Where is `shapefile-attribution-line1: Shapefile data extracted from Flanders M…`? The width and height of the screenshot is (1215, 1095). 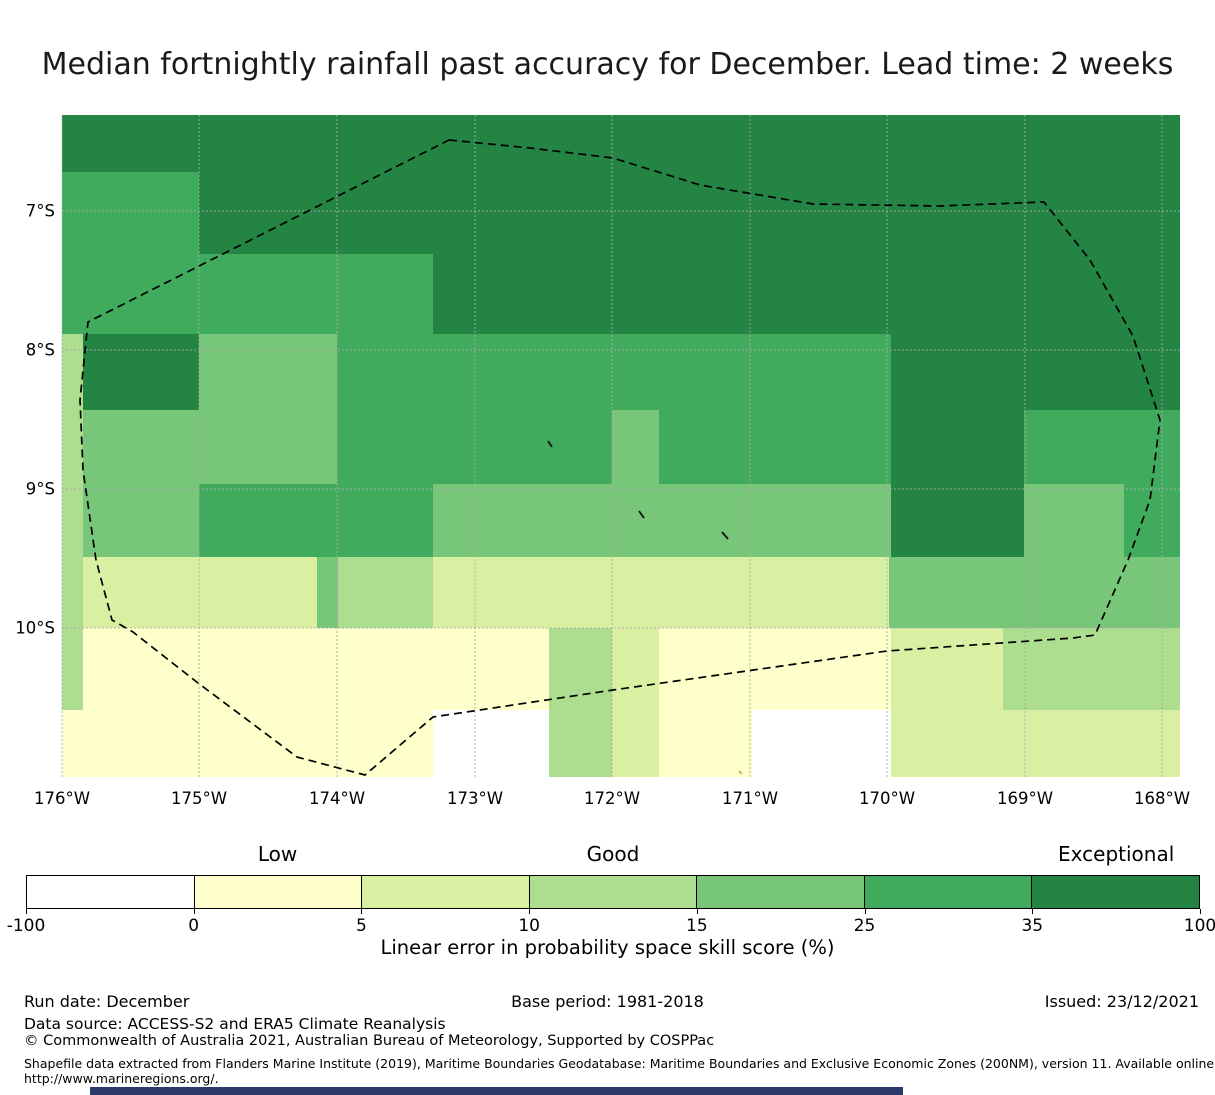
shapefile-attribution-line1: Shapefile data extracted from Flanders M… is located at coordinates (619, 1063).